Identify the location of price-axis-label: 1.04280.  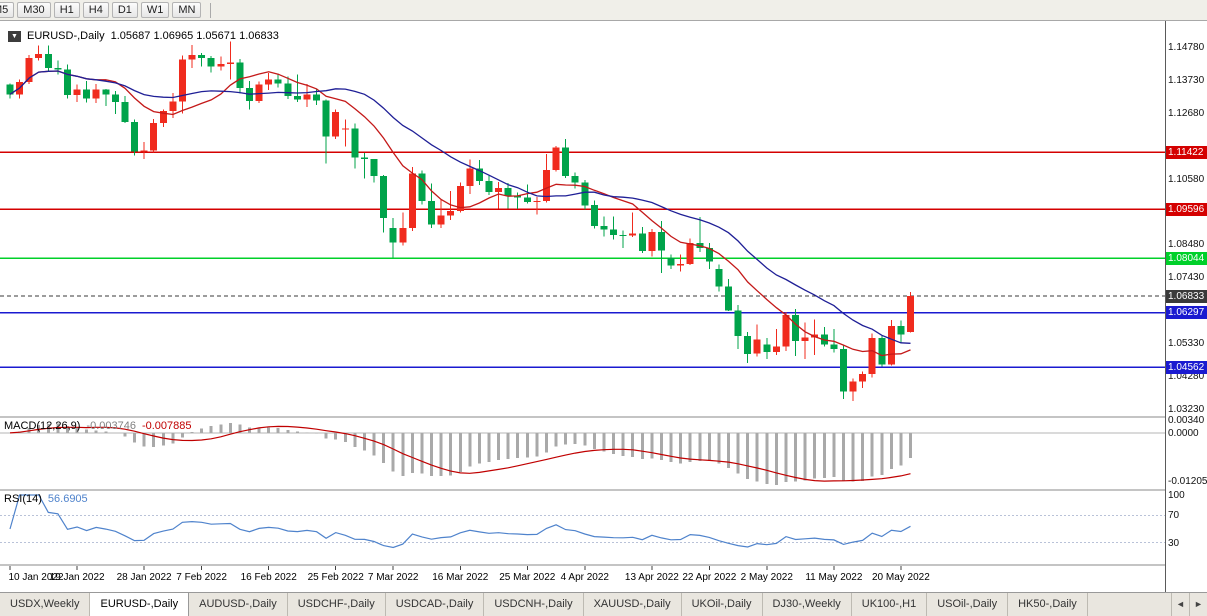
(1186, 376).